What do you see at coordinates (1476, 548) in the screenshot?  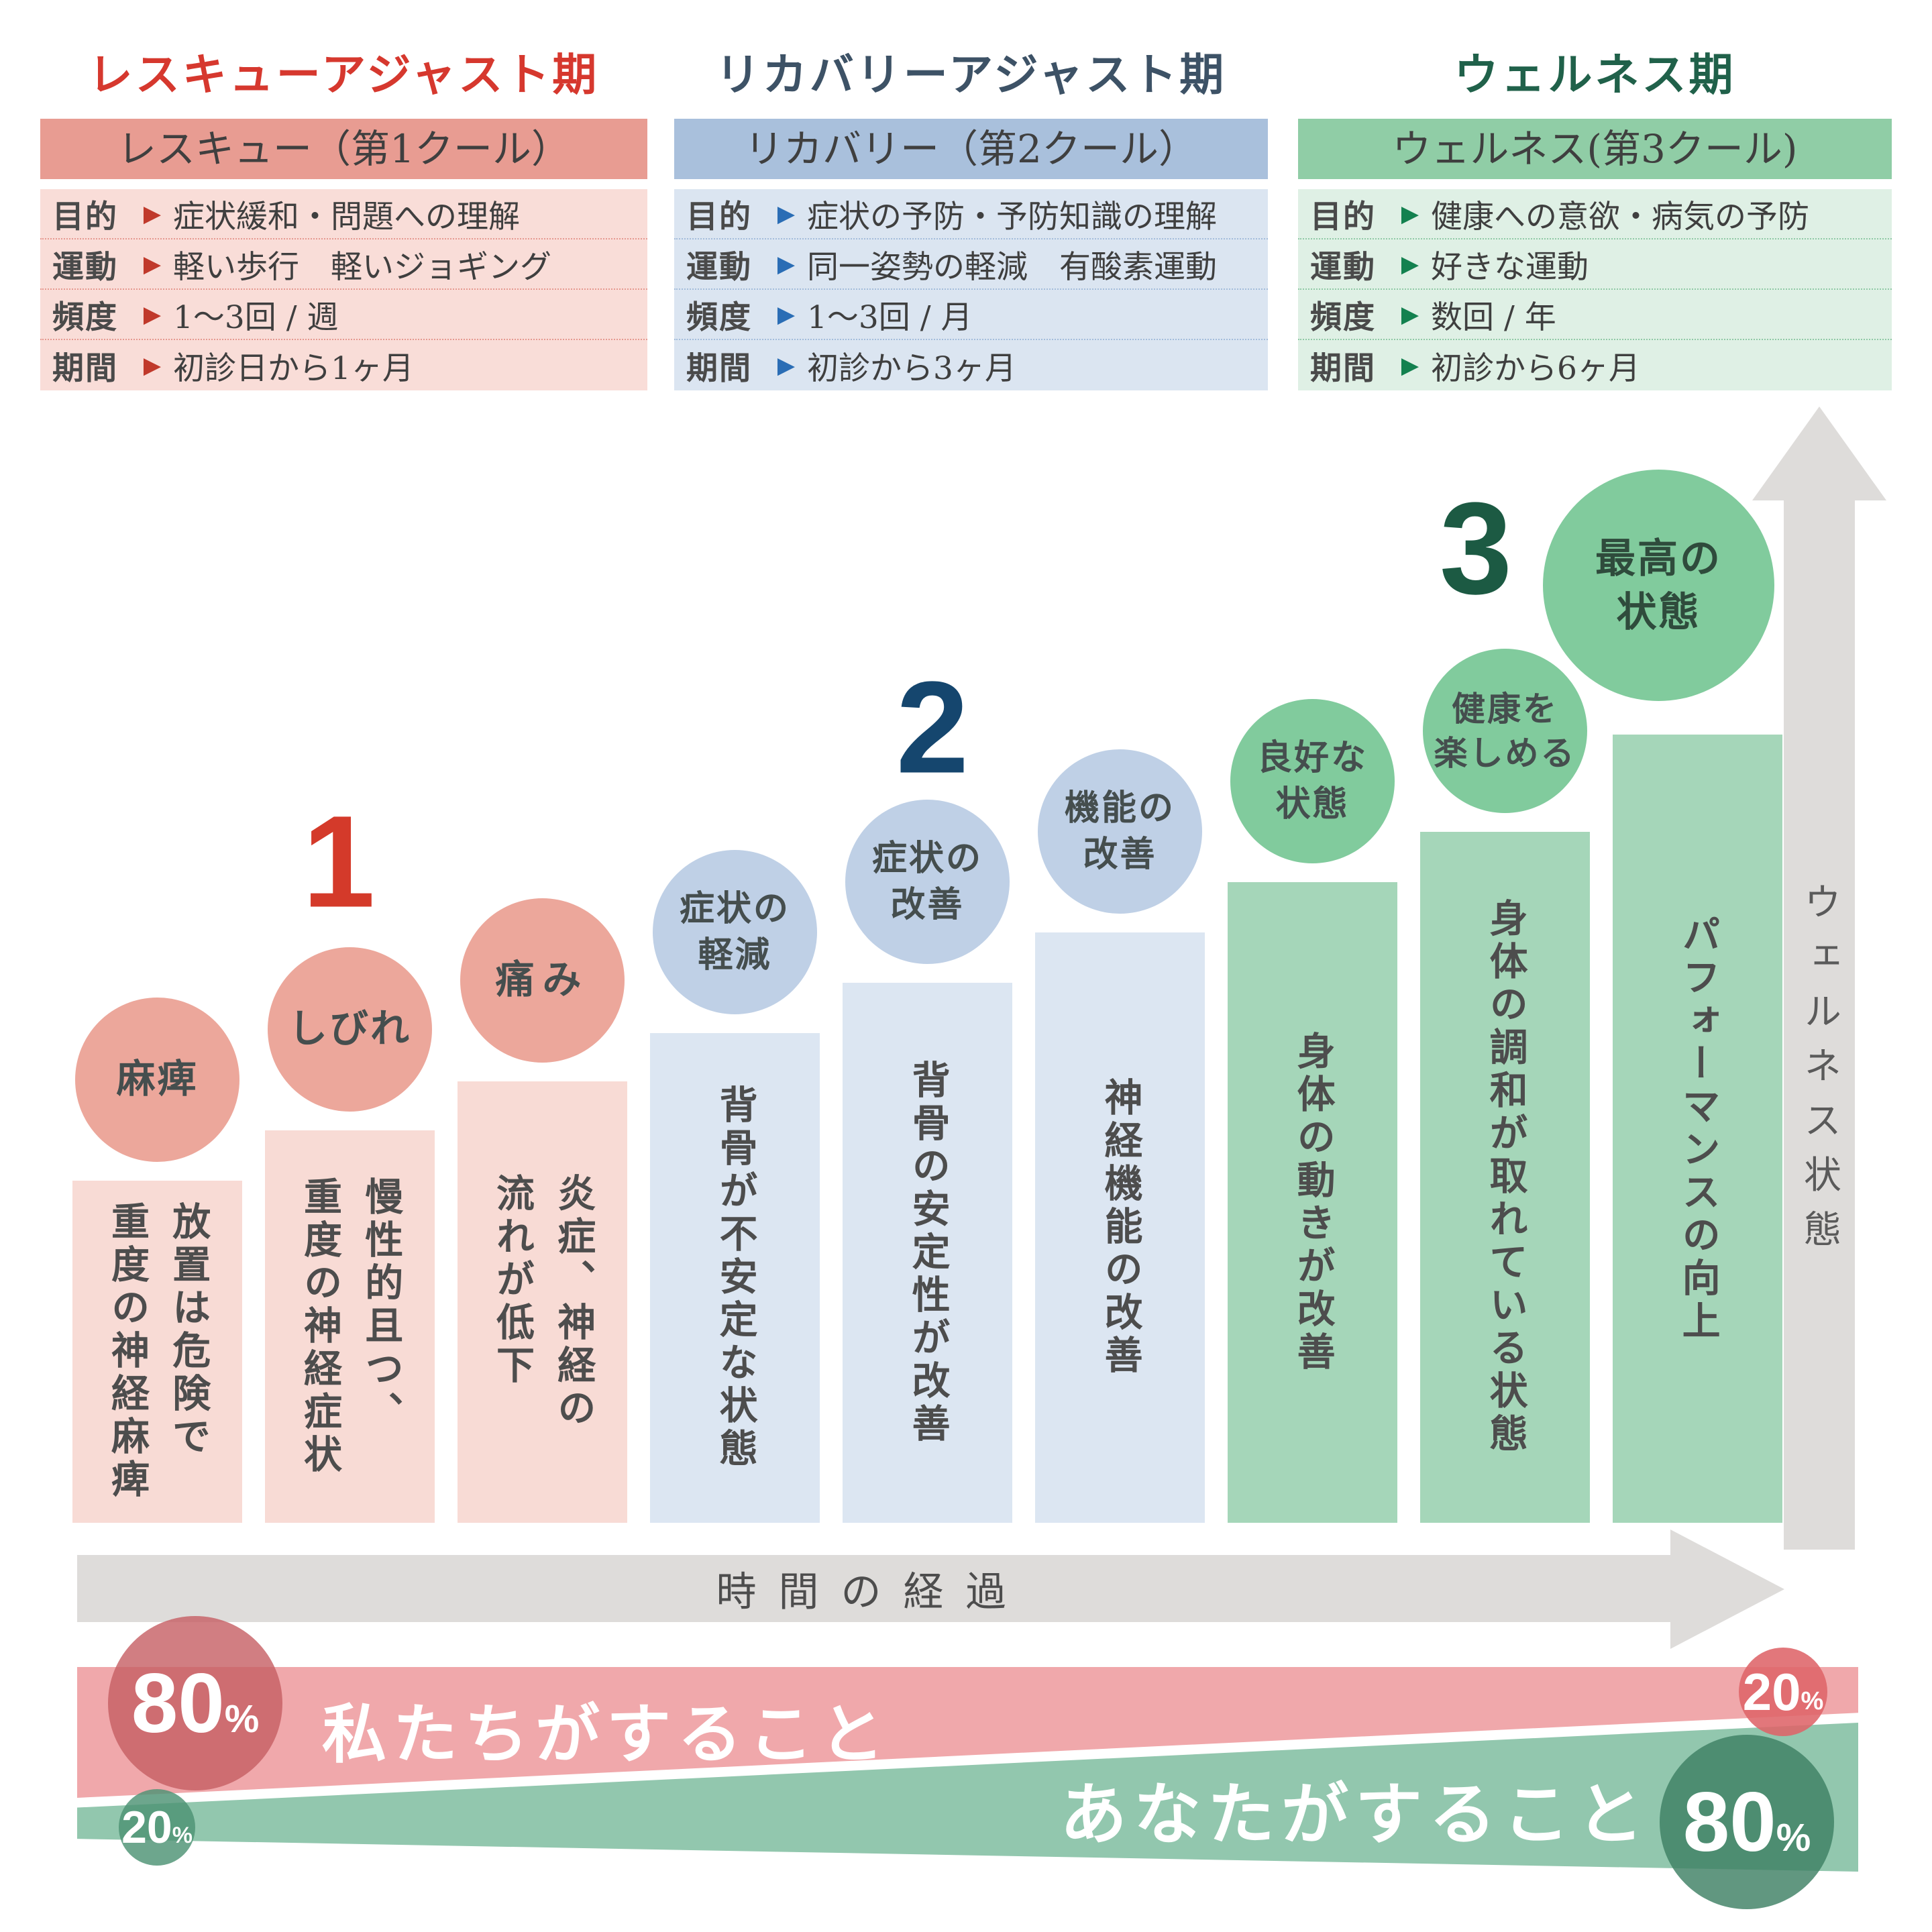 I see `stage-number-3: 3` at bounding box center [1476, 548].